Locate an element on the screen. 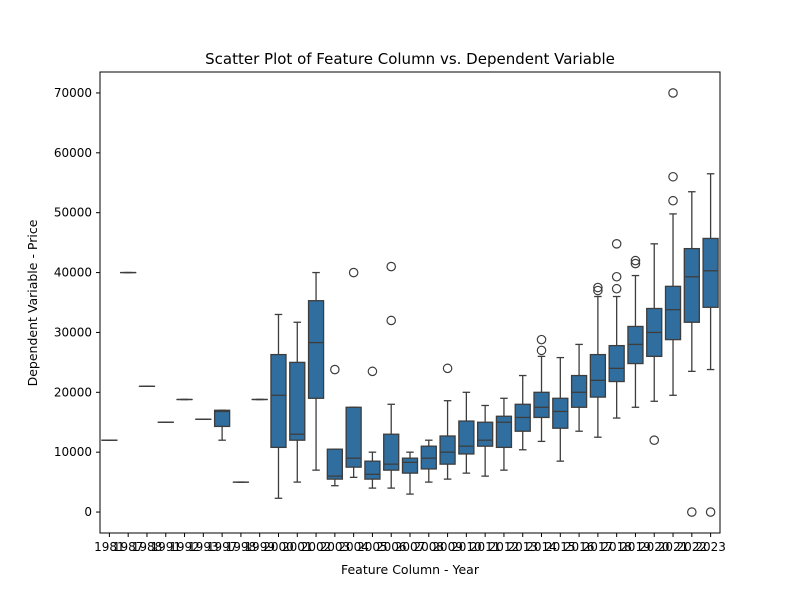  x-axis-label: Feature Column - Year is located at coordinates (410, 569).